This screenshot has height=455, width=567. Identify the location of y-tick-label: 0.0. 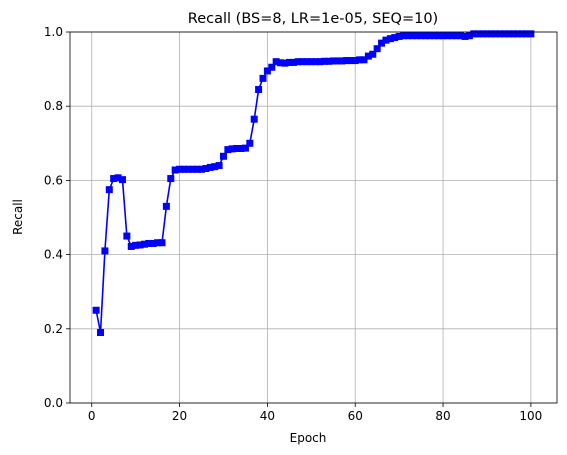
(53, 403).